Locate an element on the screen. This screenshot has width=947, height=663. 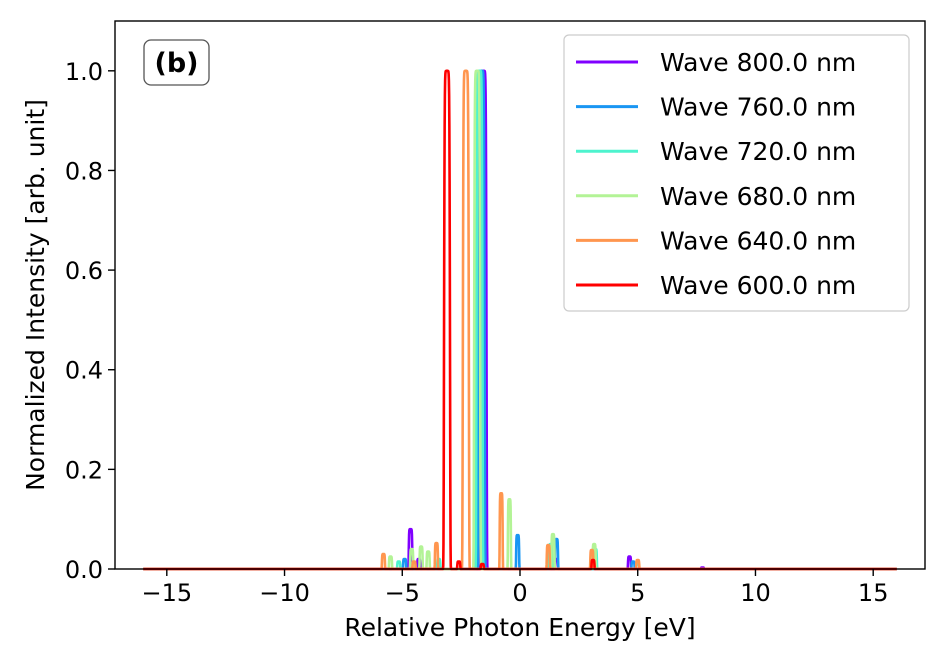
y-tick-label: 1.0 is located at coordinates (84, 72).